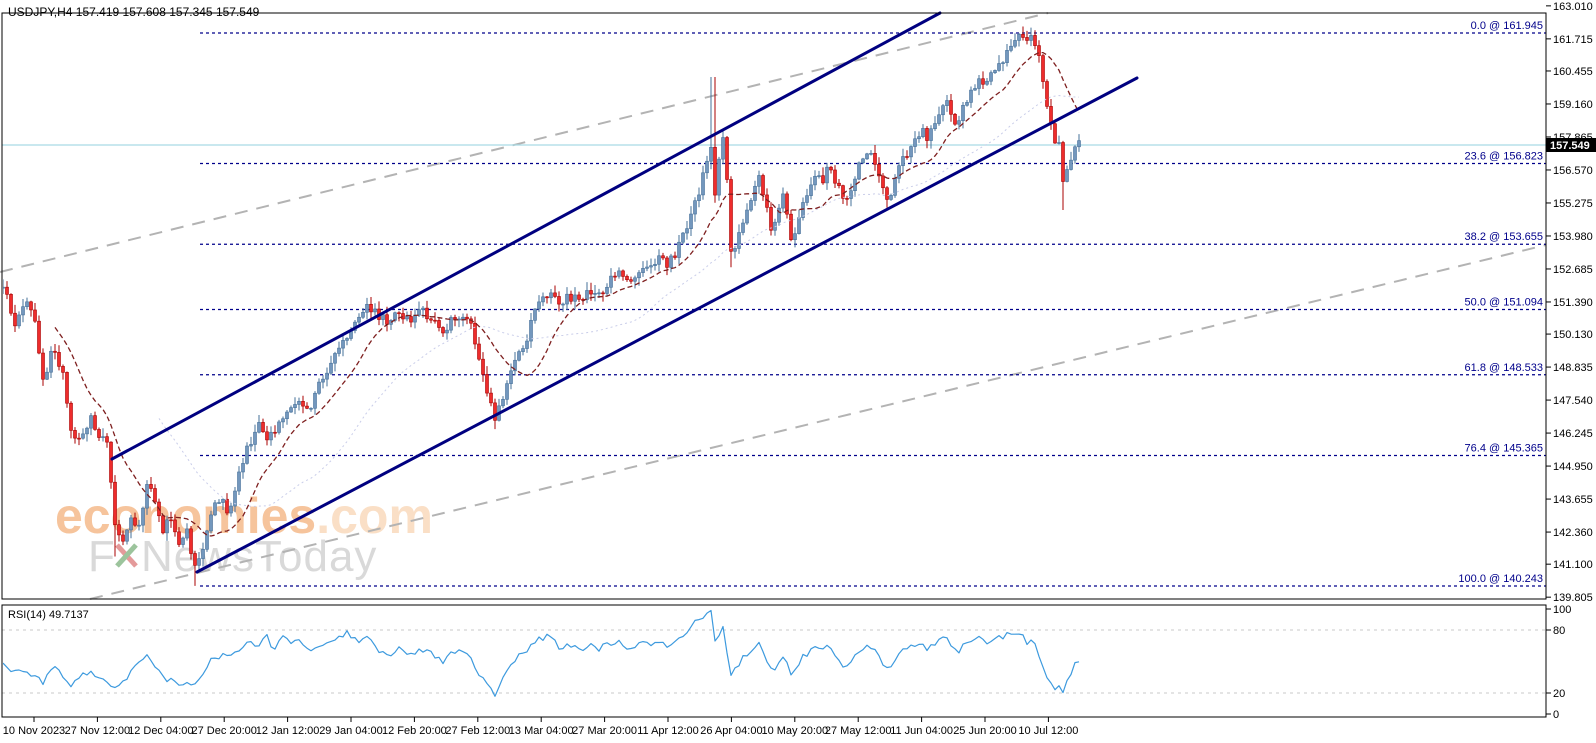 Image resolution: width=1596 pixels, height=743 pixels. Describe the element at coordinates (1048, 731) in the screenshot. I see `time-axis-label: 10 Jul 12:00` at that location.